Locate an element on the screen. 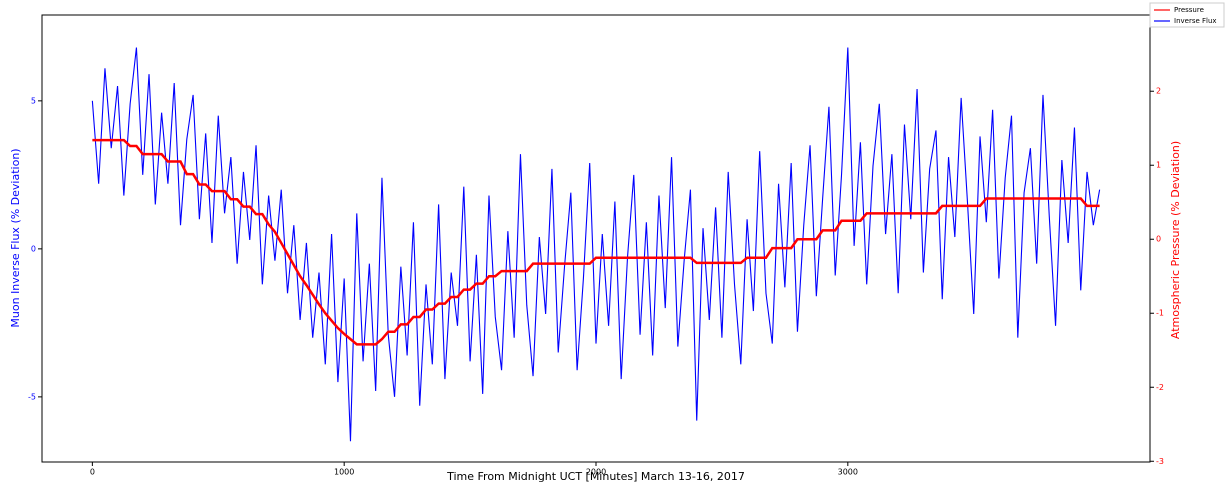 The width and height of the screenshot is (1227, 485). y-tick-label: -5 is located at coordinates (32, 396).